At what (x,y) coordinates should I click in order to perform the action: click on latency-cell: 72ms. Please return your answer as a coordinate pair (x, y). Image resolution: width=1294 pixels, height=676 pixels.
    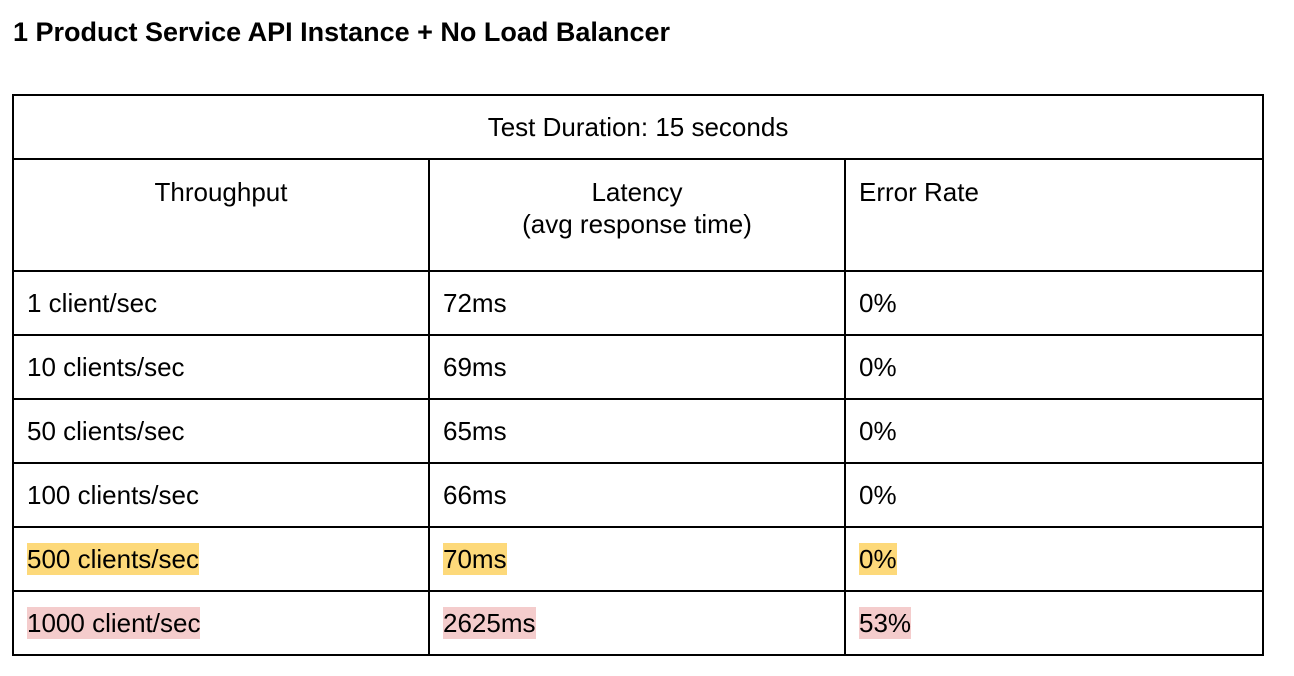
    Looking at the image, I should click on (637, 303).